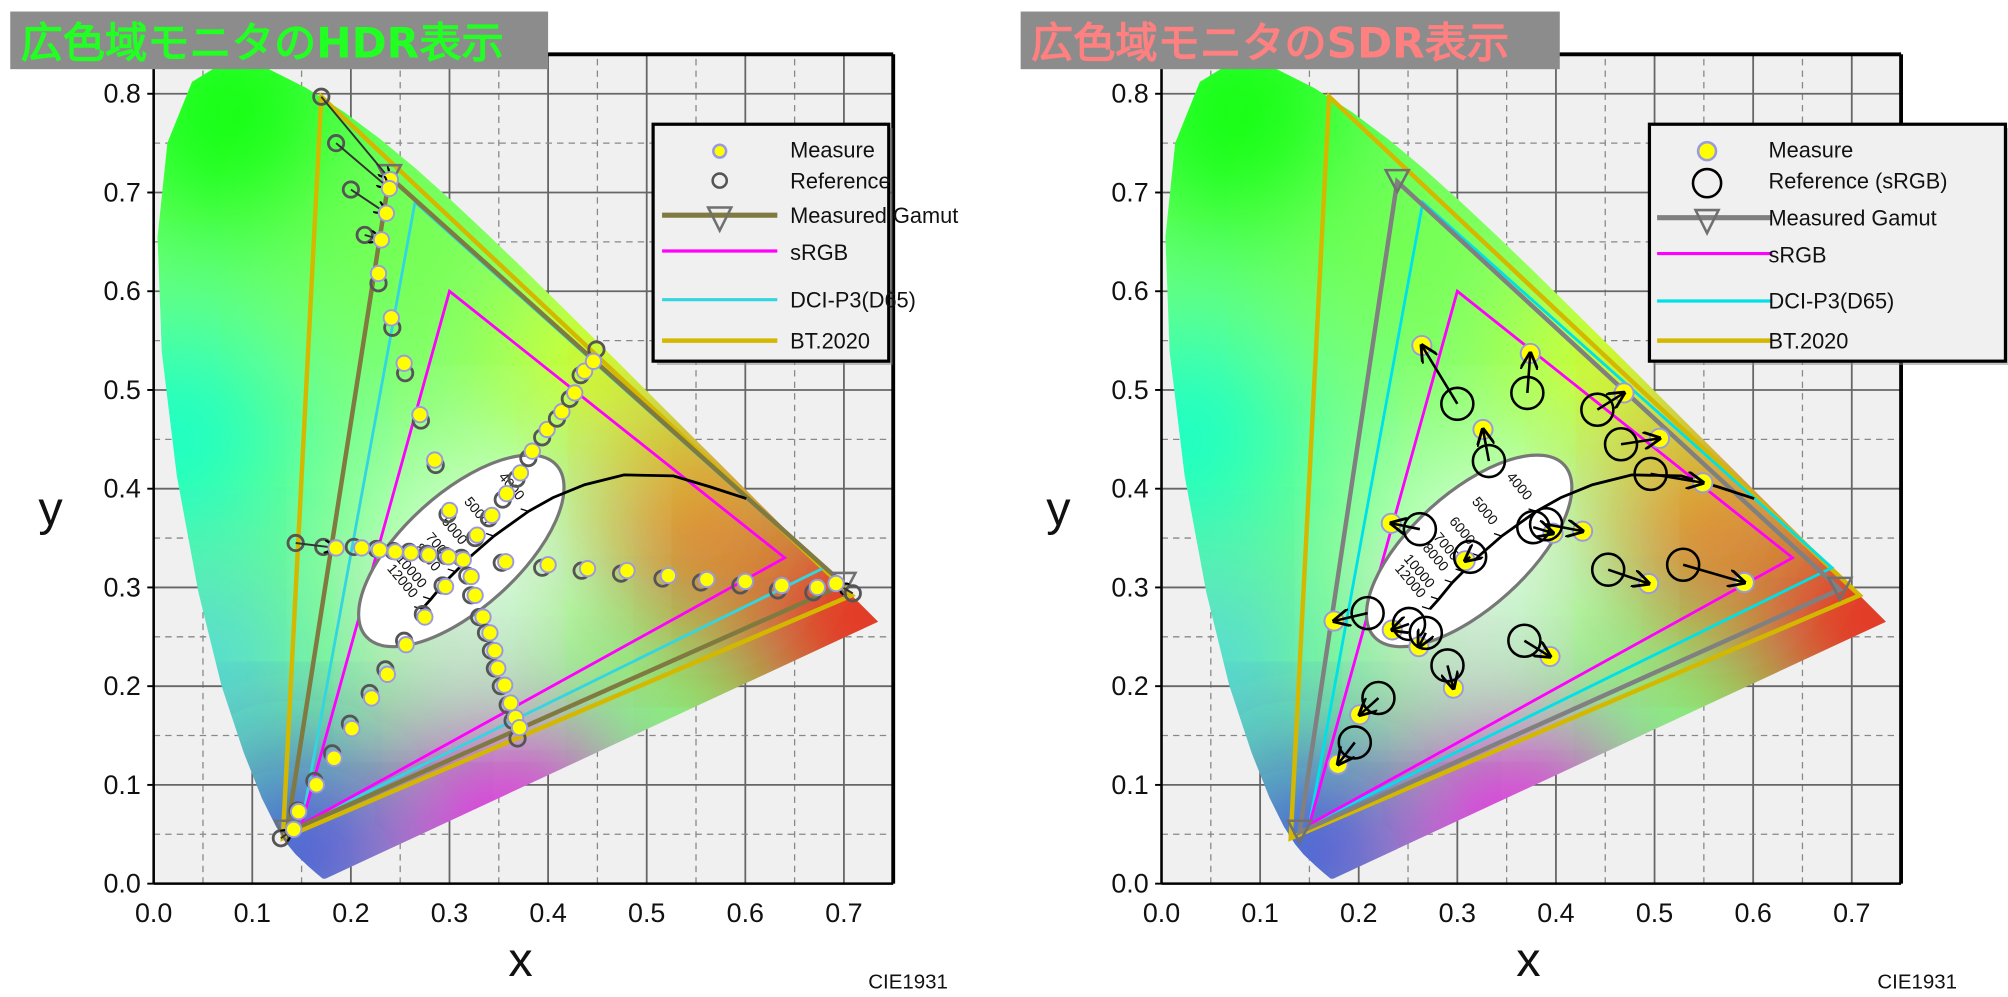 This screenshot has height=997, width=2008. Describe the element at coordinates (1129, 587) in the screenshot. I see `y-tick-label: 0.3` at that location.